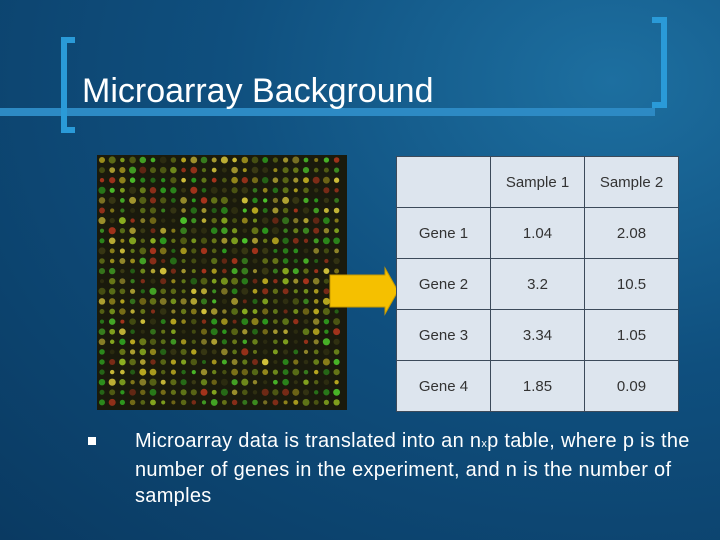 The width and height of the screenshot is (720, 540). I want to click on arrow, so click(364, 291).